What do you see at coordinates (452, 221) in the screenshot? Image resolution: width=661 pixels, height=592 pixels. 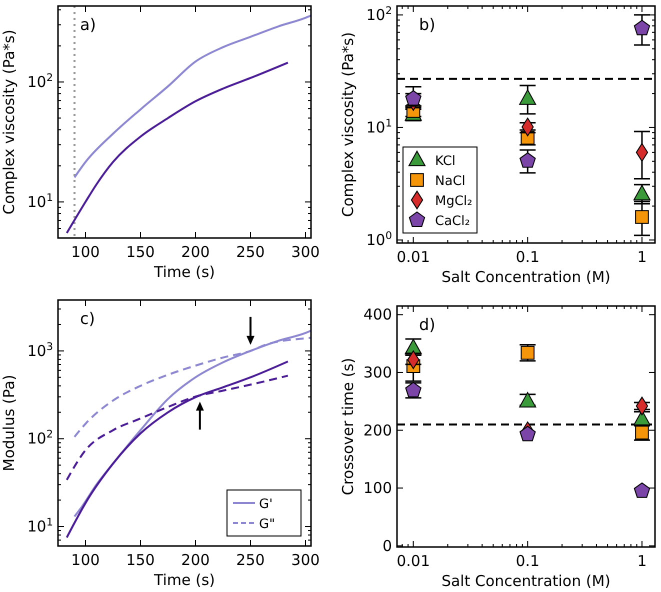 I see `legend-label: CaCl₂` at bounding box center [452, 221].